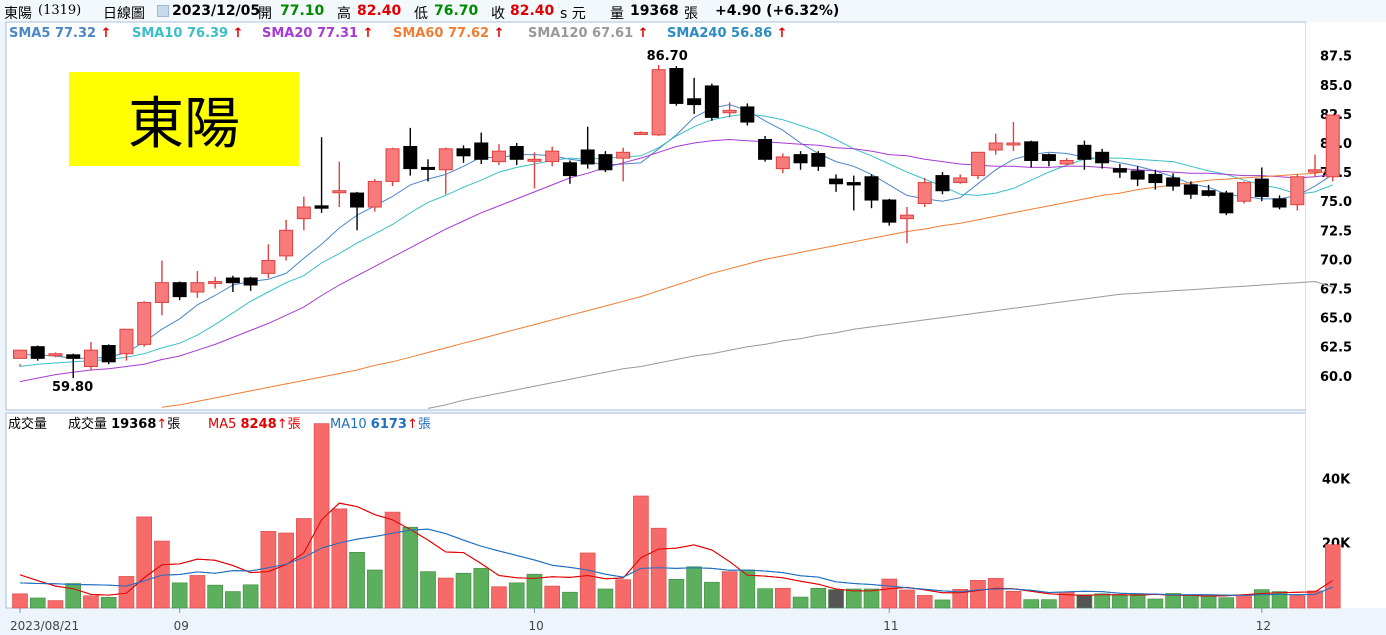  I want to click on high-label: 高, so click(344, 14).